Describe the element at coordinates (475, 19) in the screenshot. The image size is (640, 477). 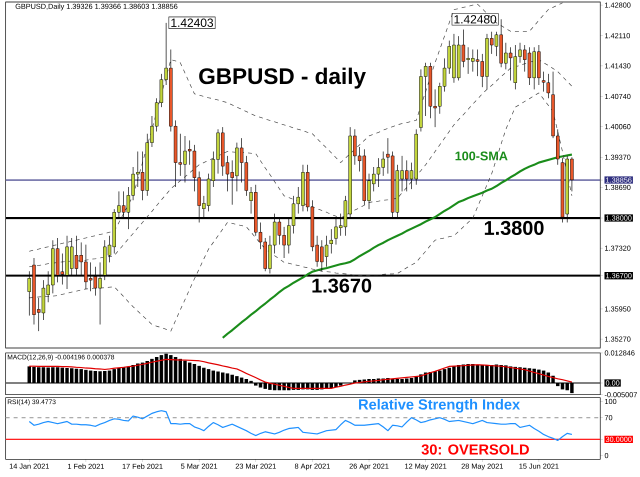
I see `annotation: 1.42480` at that location.